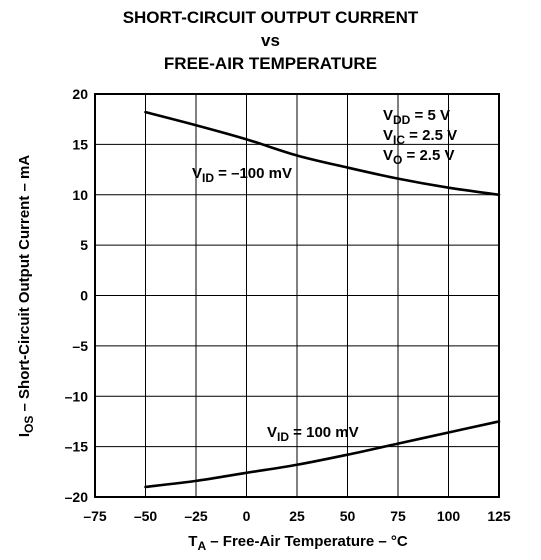 This screenshot has width=541, height=560. What do you see at coordinates (95, 516) in the screenshot?
I see `x-tick-label: –75` at bounding box center [95, 516].